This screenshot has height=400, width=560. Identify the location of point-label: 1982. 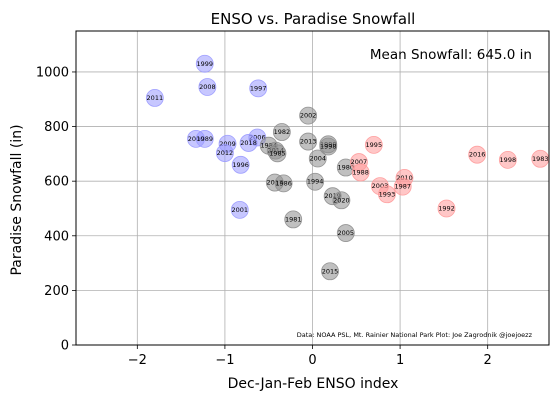
(282, 132).